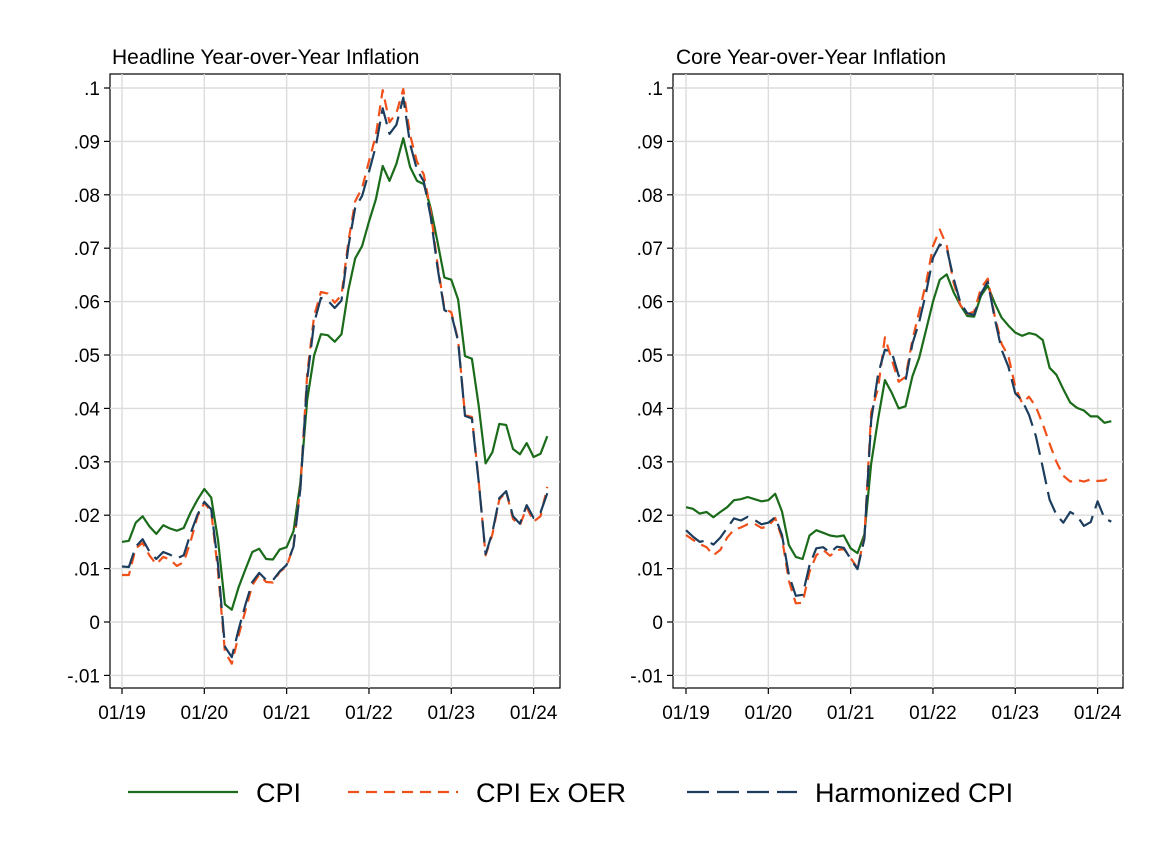 The image size is (1166, 848). I want to click on core-y-tick-label: .02, so click(650, 516).